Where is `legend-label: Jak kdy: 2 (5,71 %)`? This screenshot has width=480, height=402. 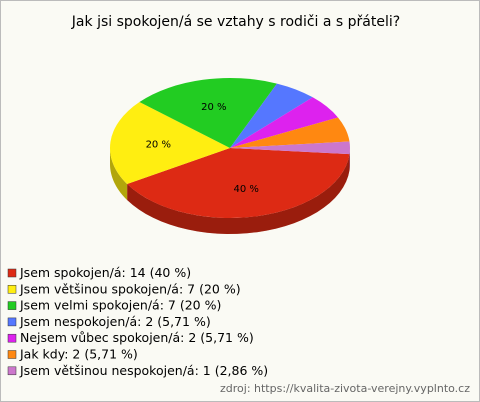 legend-label: Jak kdy: 2 (5,71 %) is located at coordinates (78, 354).